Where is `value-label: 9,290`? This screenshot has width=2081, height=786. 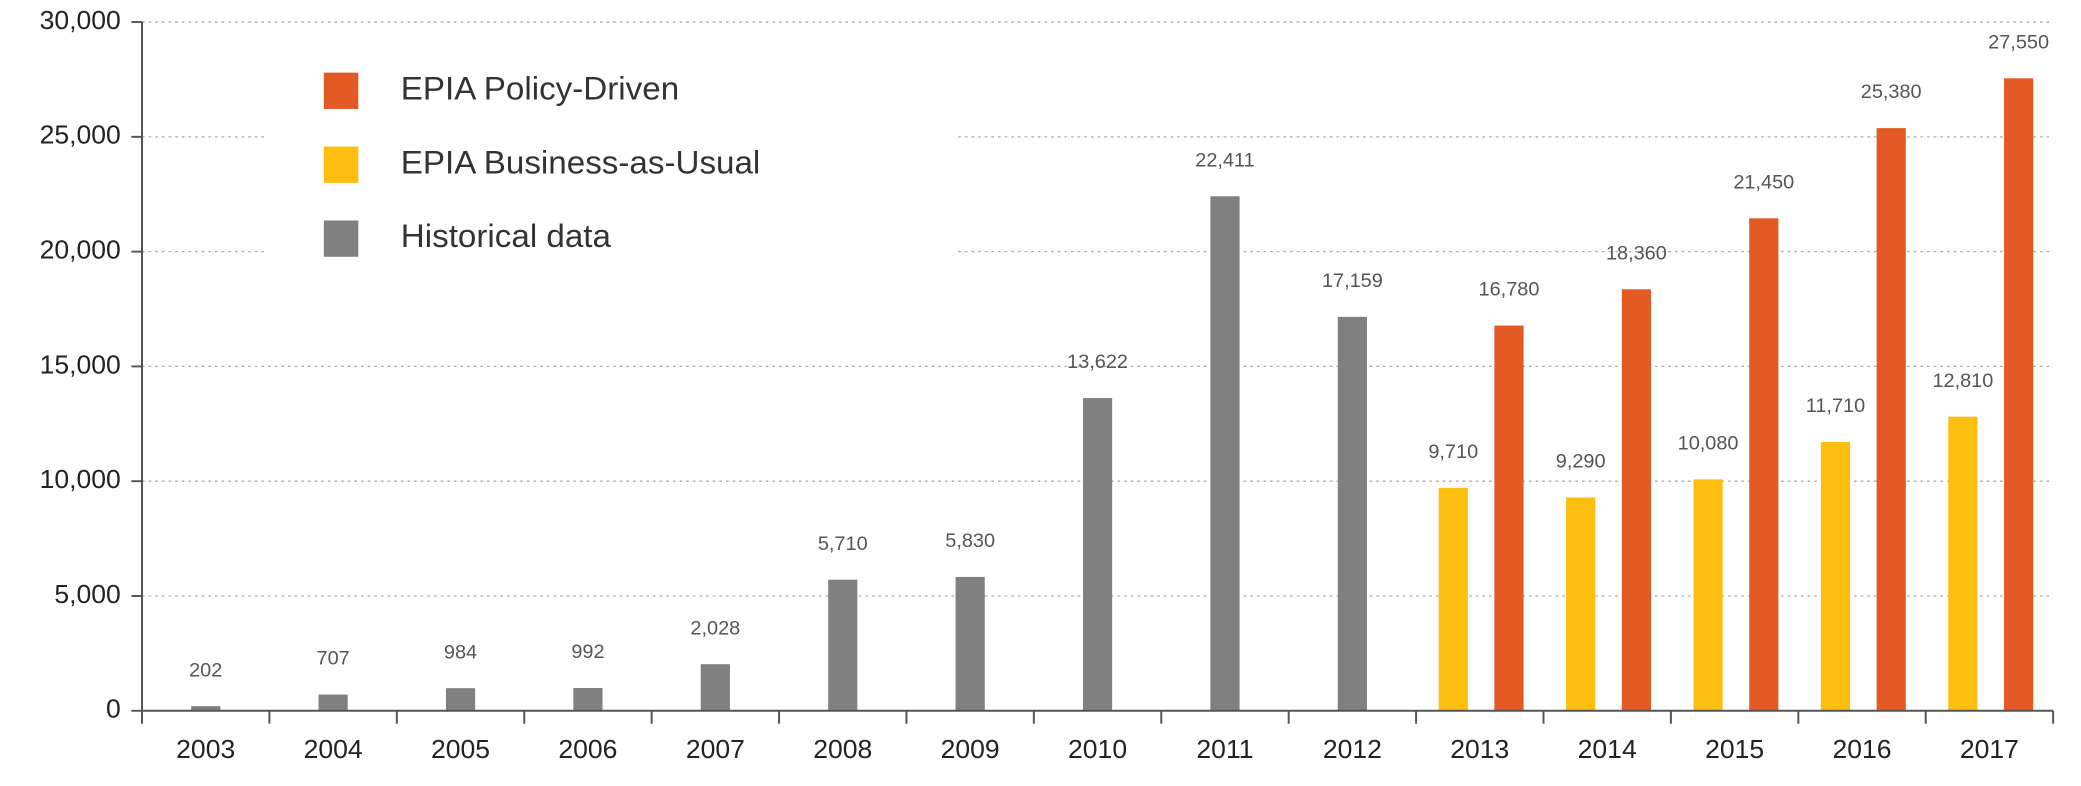 value-label: 9,290 is located at coordinates (1581, 462).